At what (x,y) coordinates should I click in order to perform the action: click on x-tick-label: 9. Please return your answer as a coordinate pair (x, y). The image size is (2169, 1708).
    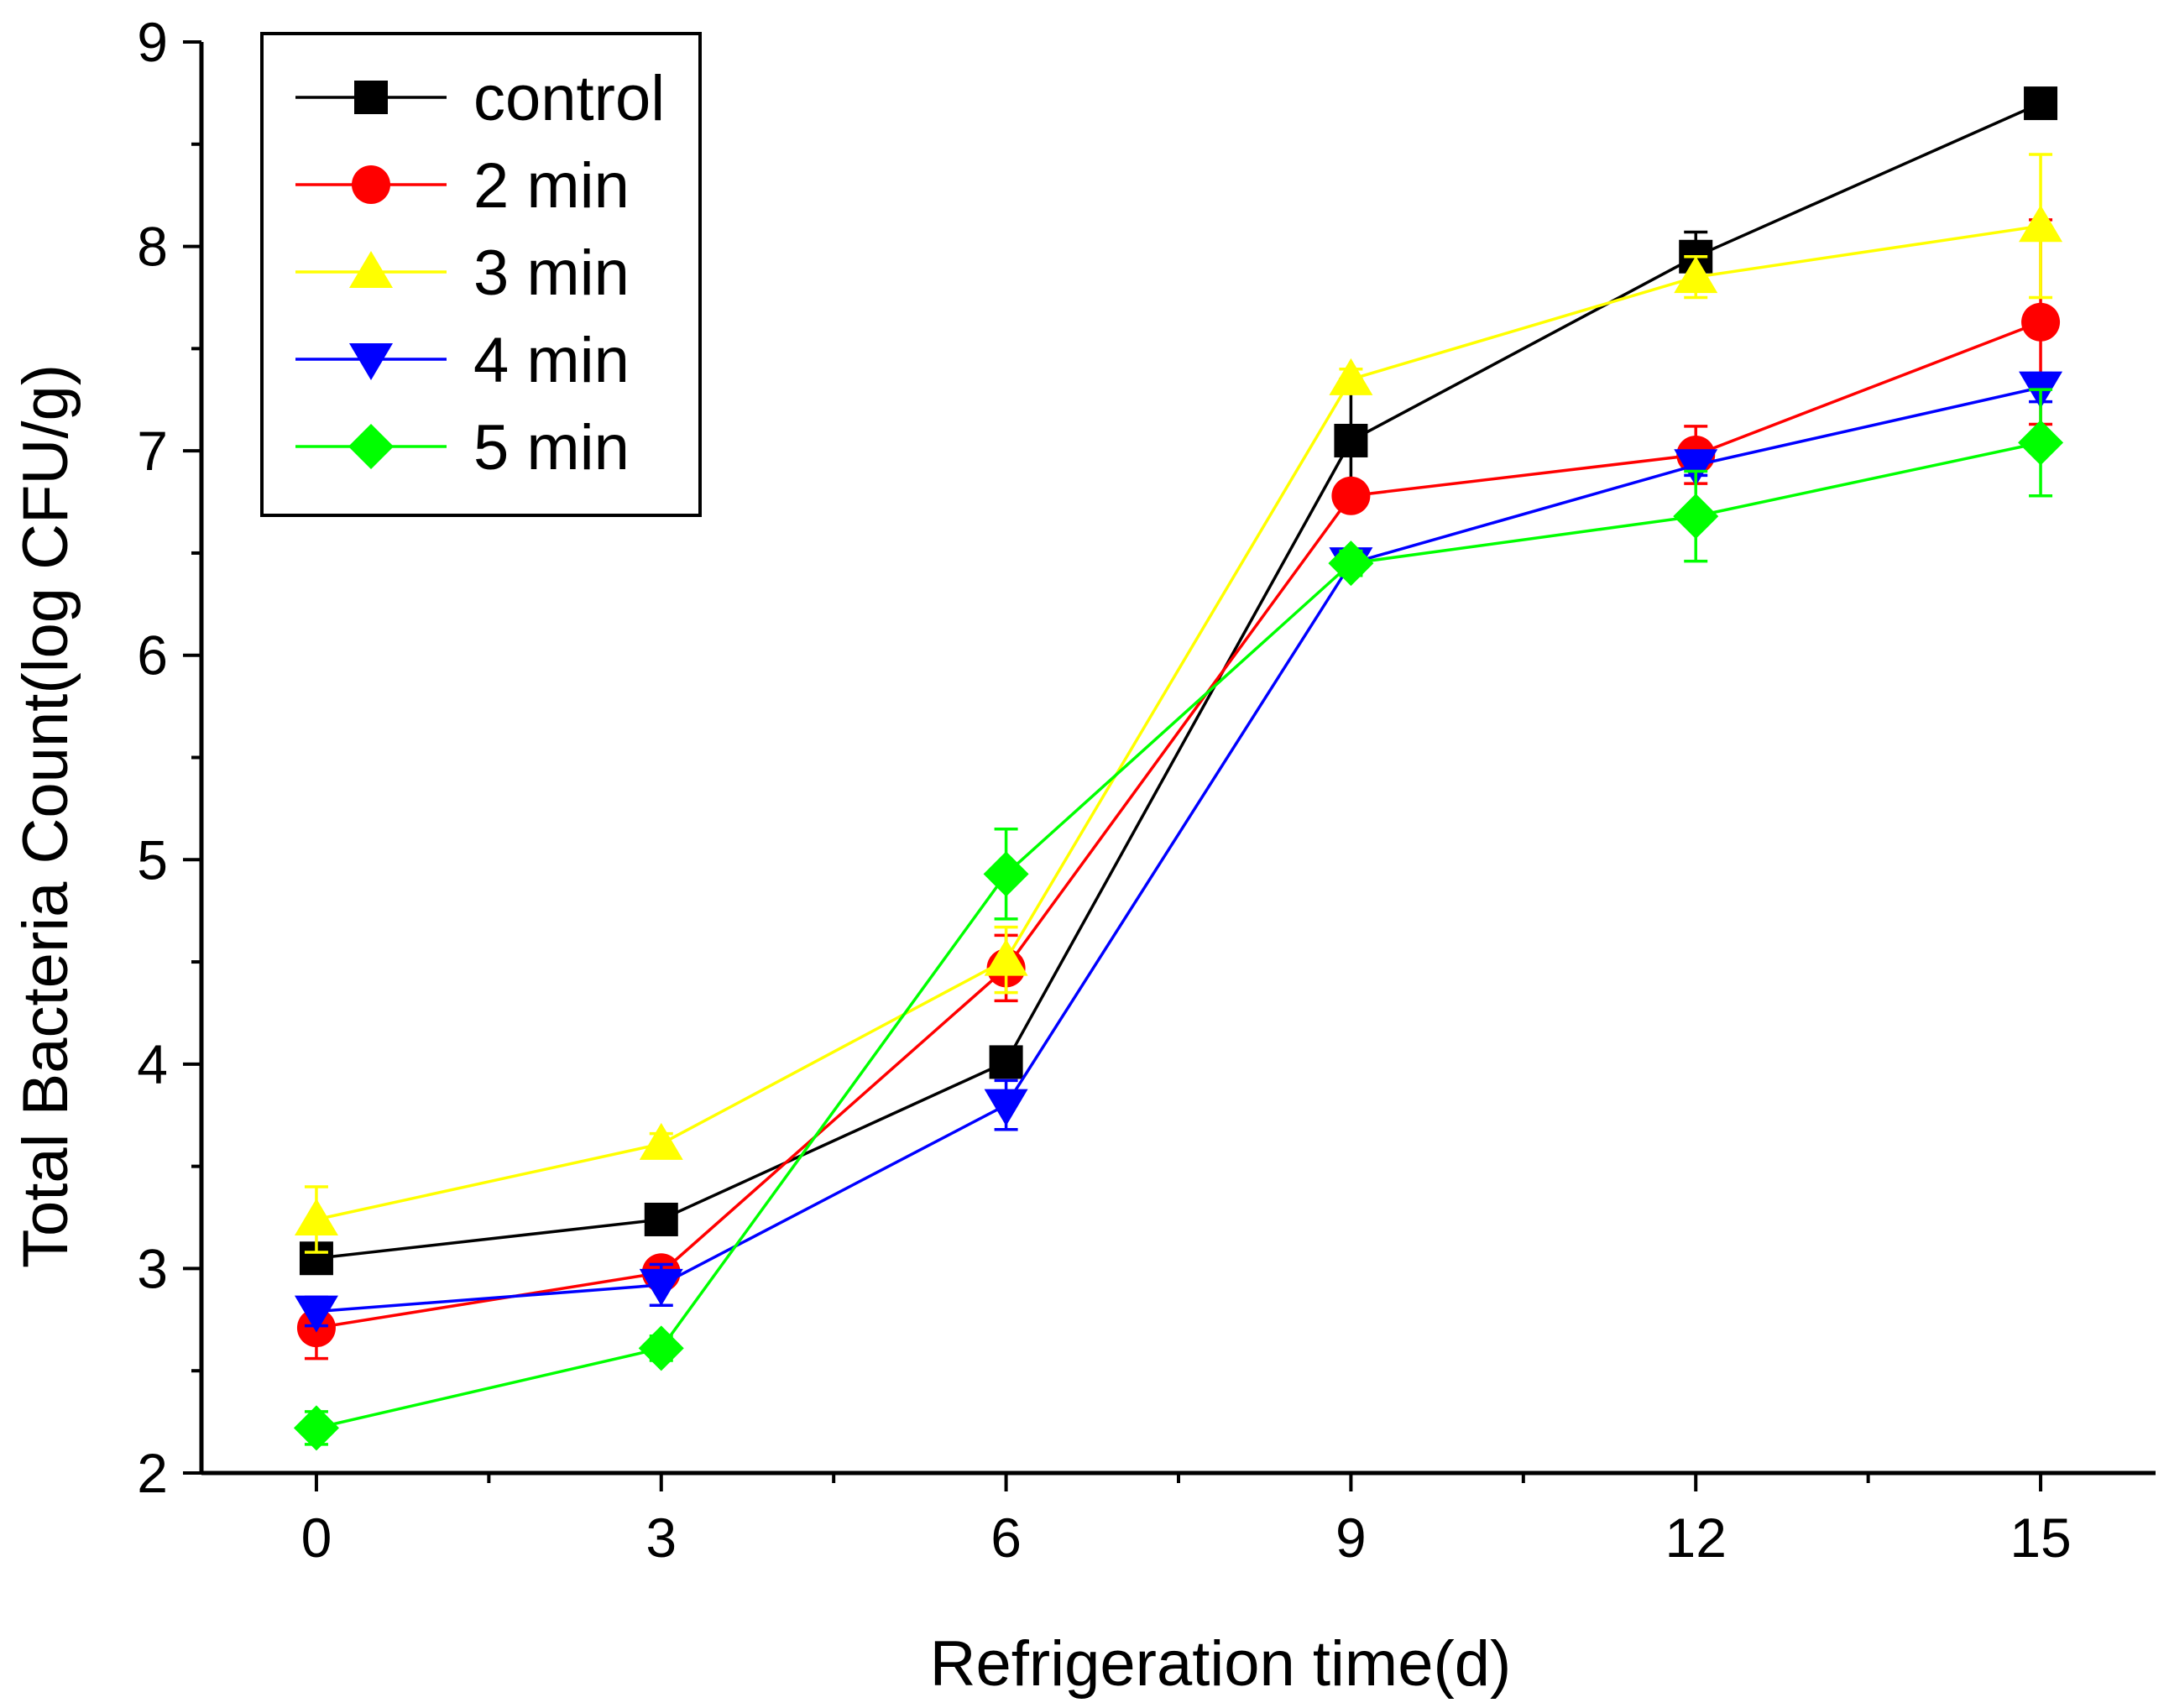
    Looking at the image, I should click on (1351, 1538).